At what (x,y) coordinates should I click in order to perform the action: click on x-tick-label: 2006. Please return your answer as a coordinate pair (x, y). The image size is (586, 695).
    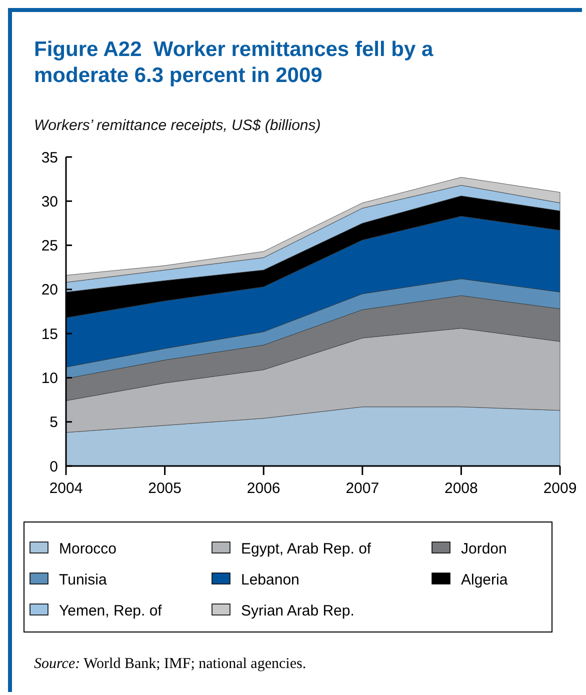
    Looking at the image, I should click on (263, 488).